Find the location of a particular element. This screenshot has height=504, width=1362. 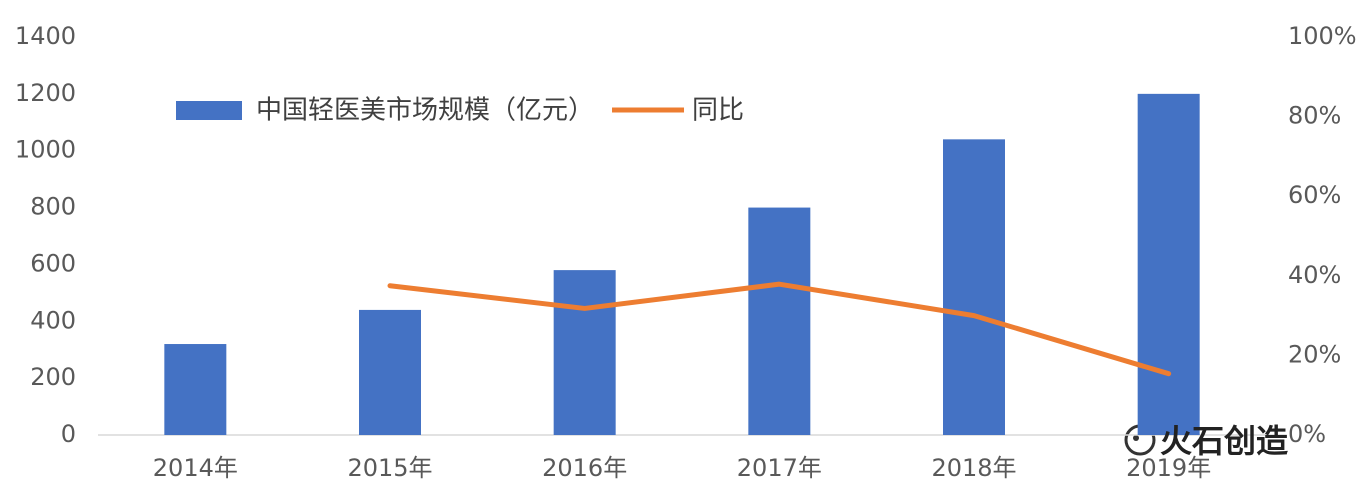

y2-tick-label: 40% is located at coordinates (1314, 275).